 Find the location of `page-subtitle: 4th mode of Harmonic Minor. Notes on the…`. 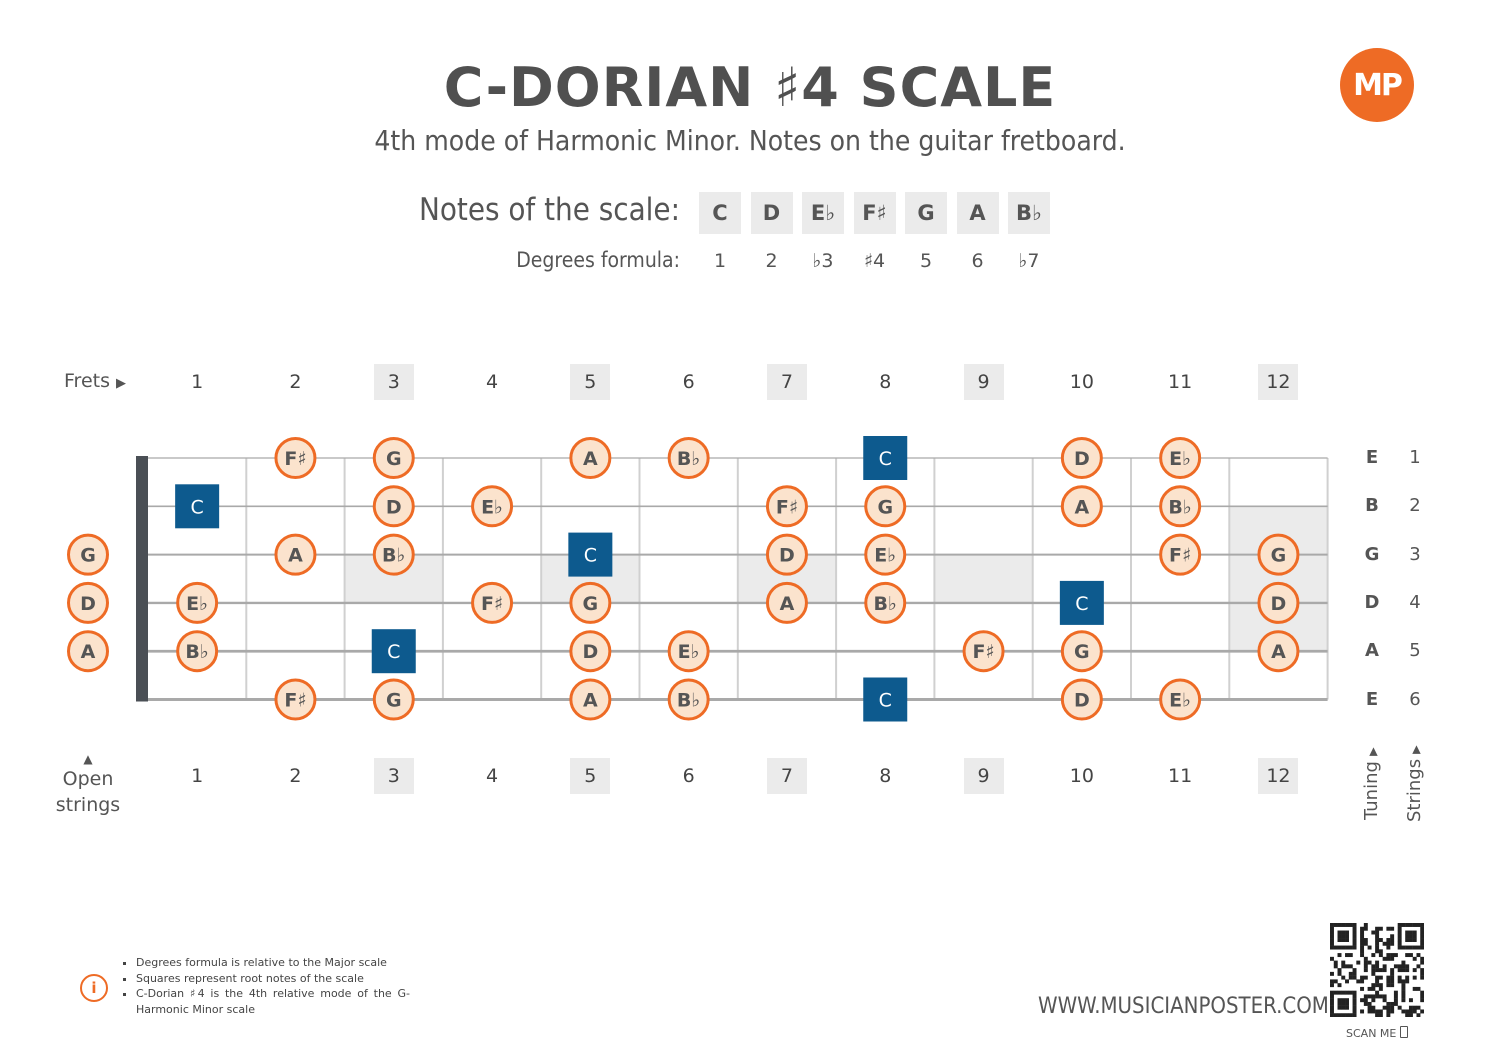

page-subtitle: 4th mode of Harmonic Minor. Notes on the… is located at coordinates (750, 140).